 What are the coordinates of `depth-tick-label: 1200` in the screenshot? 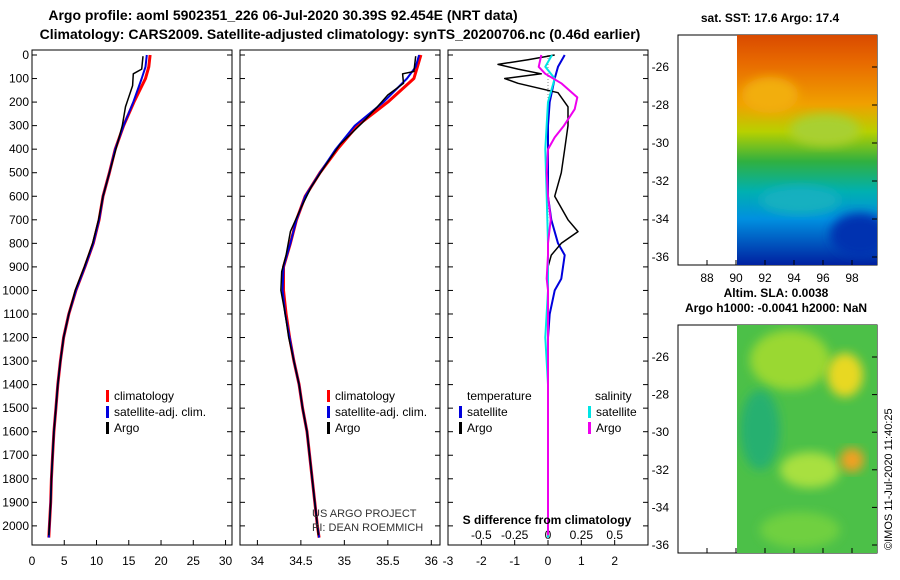 It's located at (15, 338).